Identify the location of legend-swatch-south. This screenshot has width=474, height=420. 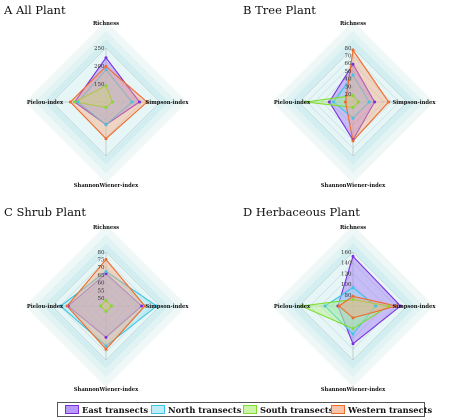
(250, 409).